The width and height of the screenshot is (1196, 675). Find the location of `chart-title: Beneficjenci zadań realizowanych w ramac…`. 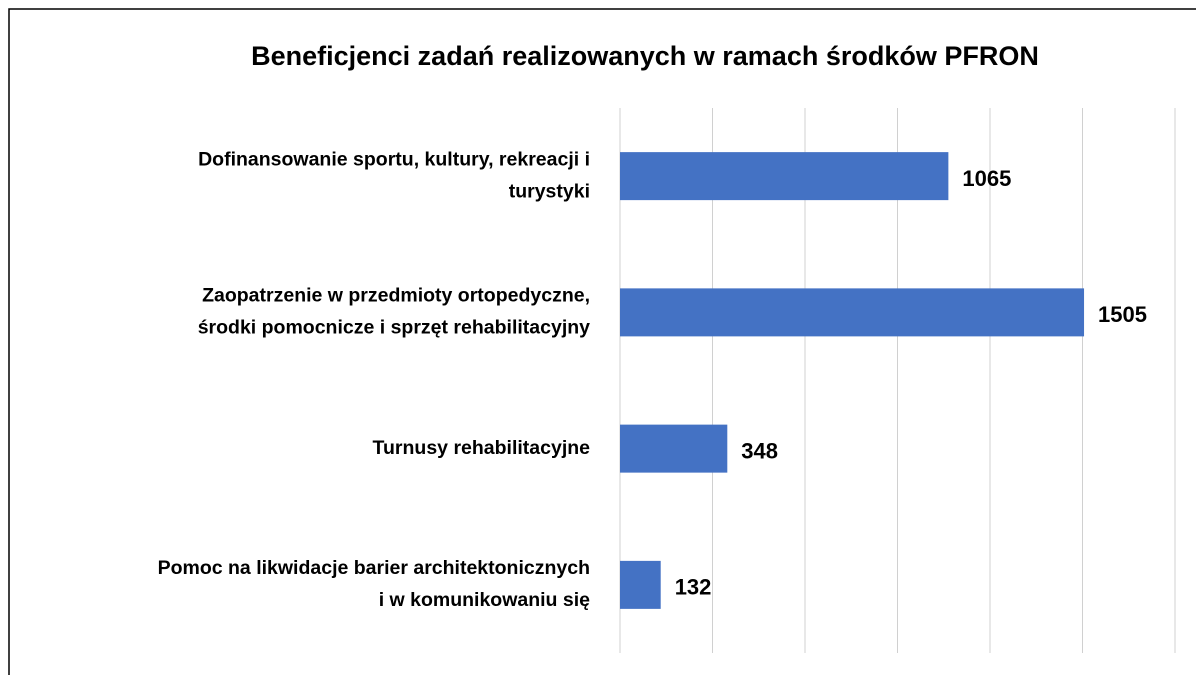

chart-title: Beneficjenci zadań realizowanych w ramac… is located at coordinates (645, 56).